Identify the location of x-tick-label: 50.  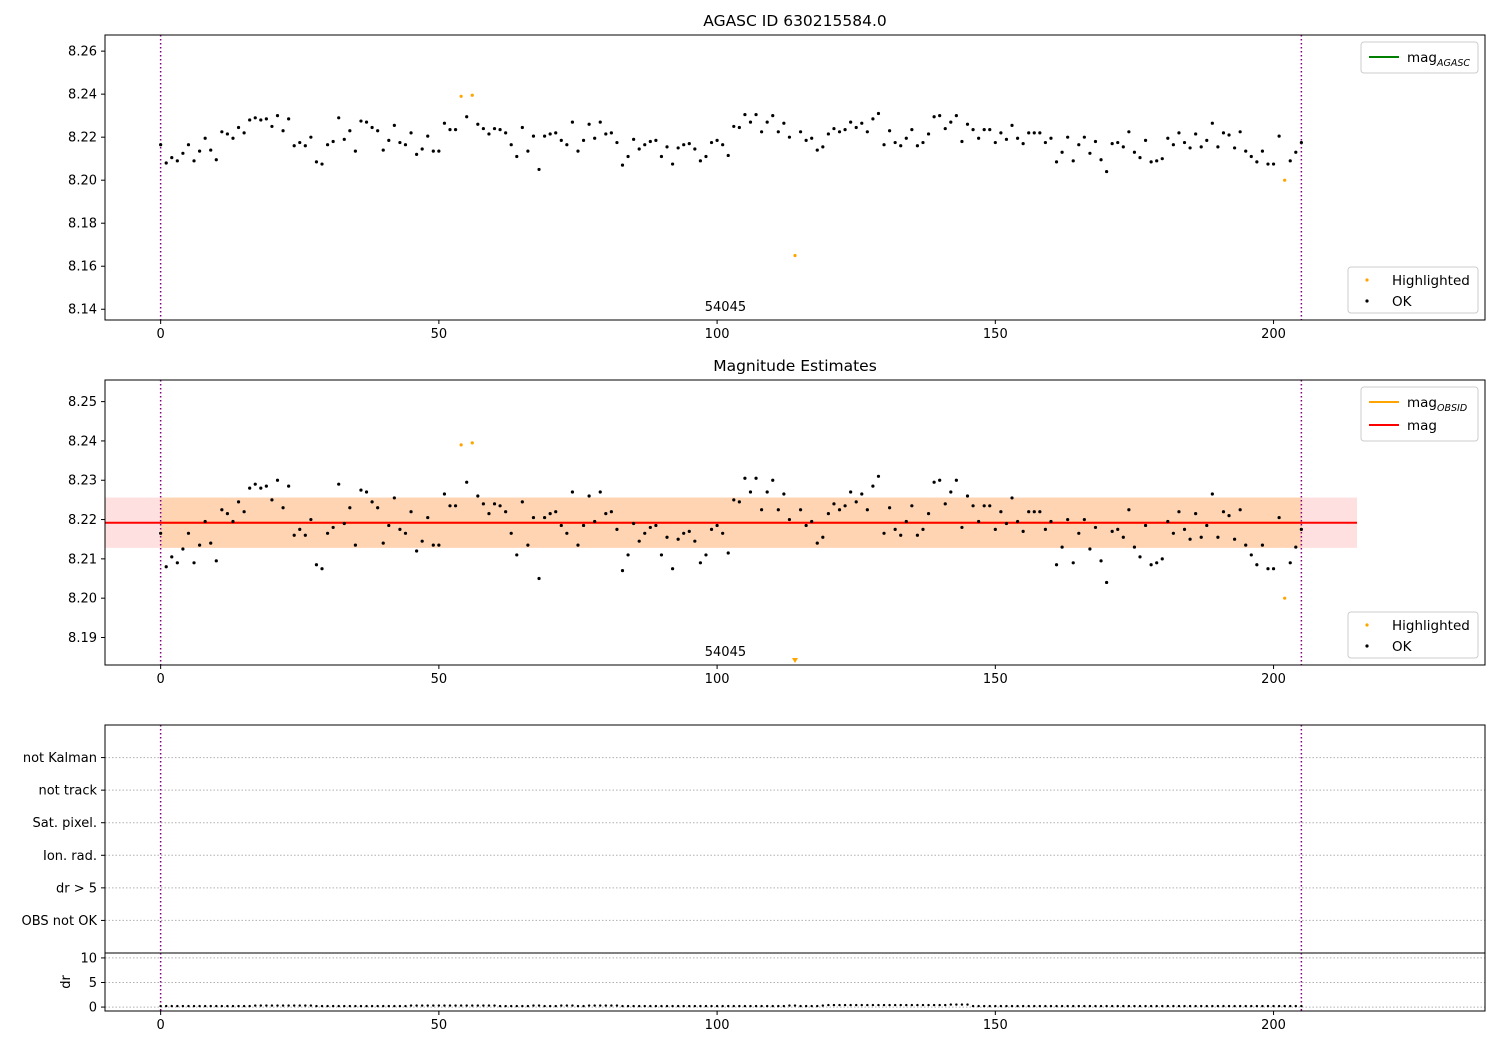
(439, 334).